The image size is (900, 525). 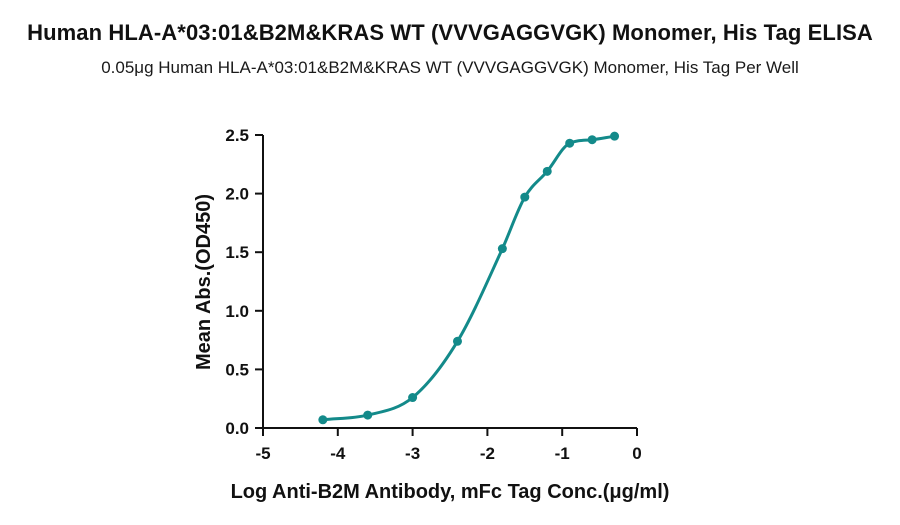 I want to click on y-tick-label: 0.0, so click(x=237, y=428).